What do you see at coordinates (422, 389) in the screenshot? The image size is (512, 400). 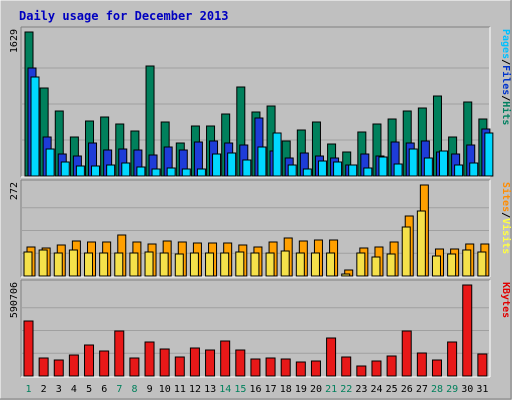 I see `xtick-day-27: 27` at bounding box center [422, 389].